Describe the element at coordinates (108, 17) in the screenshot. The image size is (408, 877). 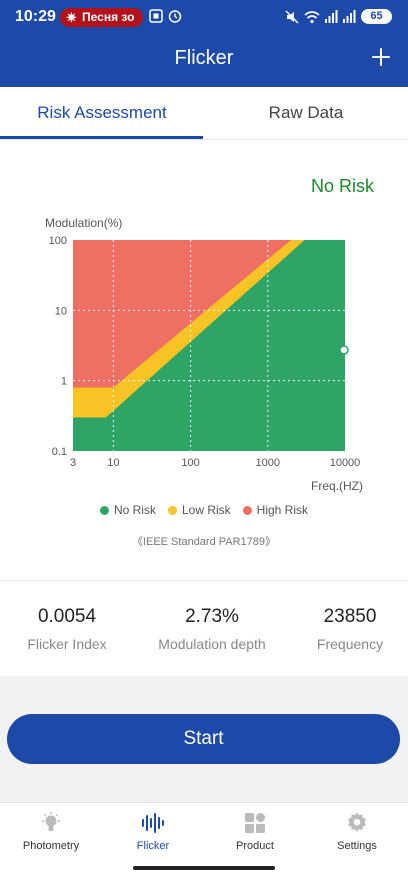
I see `notification-text: Песня зо` at that location.